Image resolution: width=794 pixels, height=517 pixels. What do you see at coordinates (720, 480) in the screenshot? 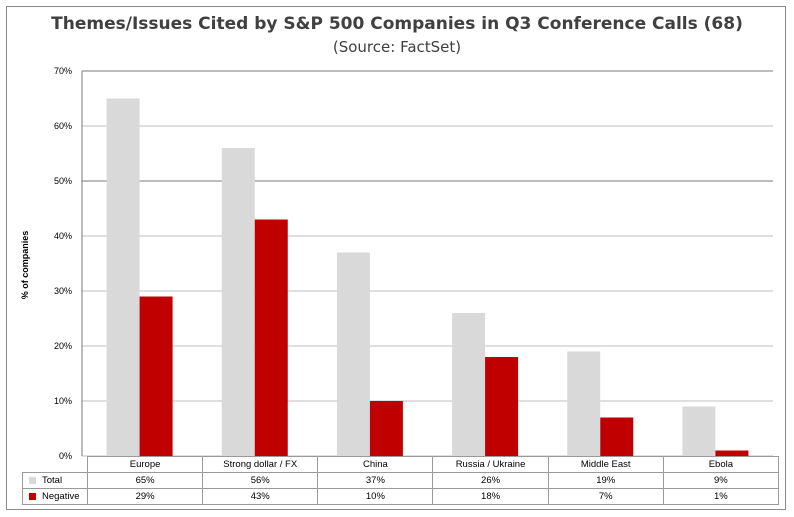
I see `data-label: 9%` at bounding box center [720, 480].